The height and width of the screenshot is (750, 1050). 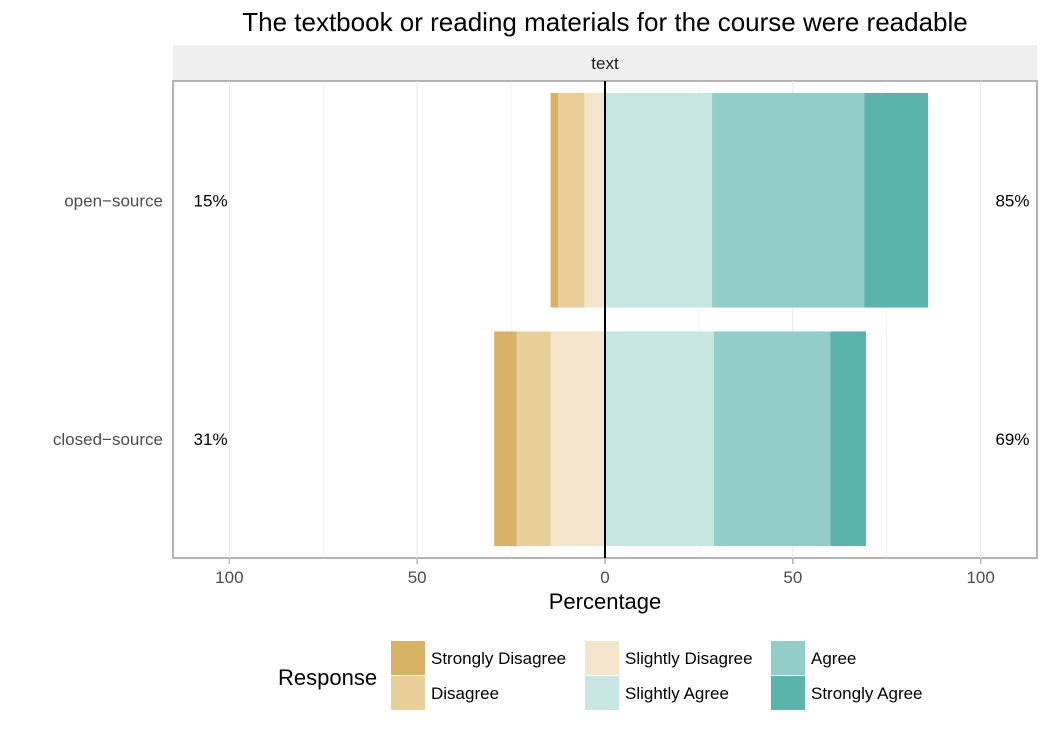 What do you see at coordinates (792, 577) in the screenshot?
I see `x-tick-label-3: 50` at bounding box center [792, 577].